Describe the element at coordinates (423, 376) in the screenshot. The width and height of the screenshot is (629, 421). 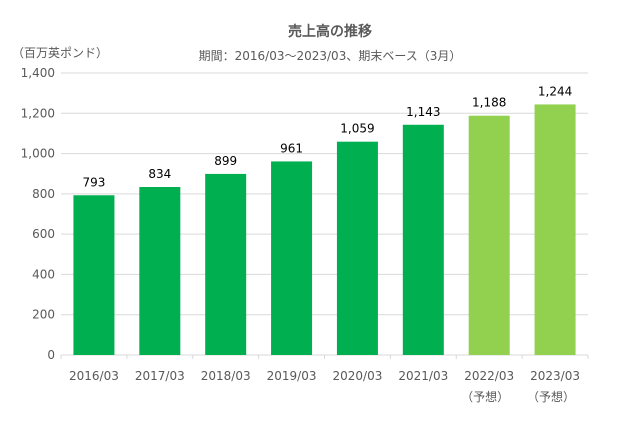
I see `x-tick-label: 2021/03` at that location.